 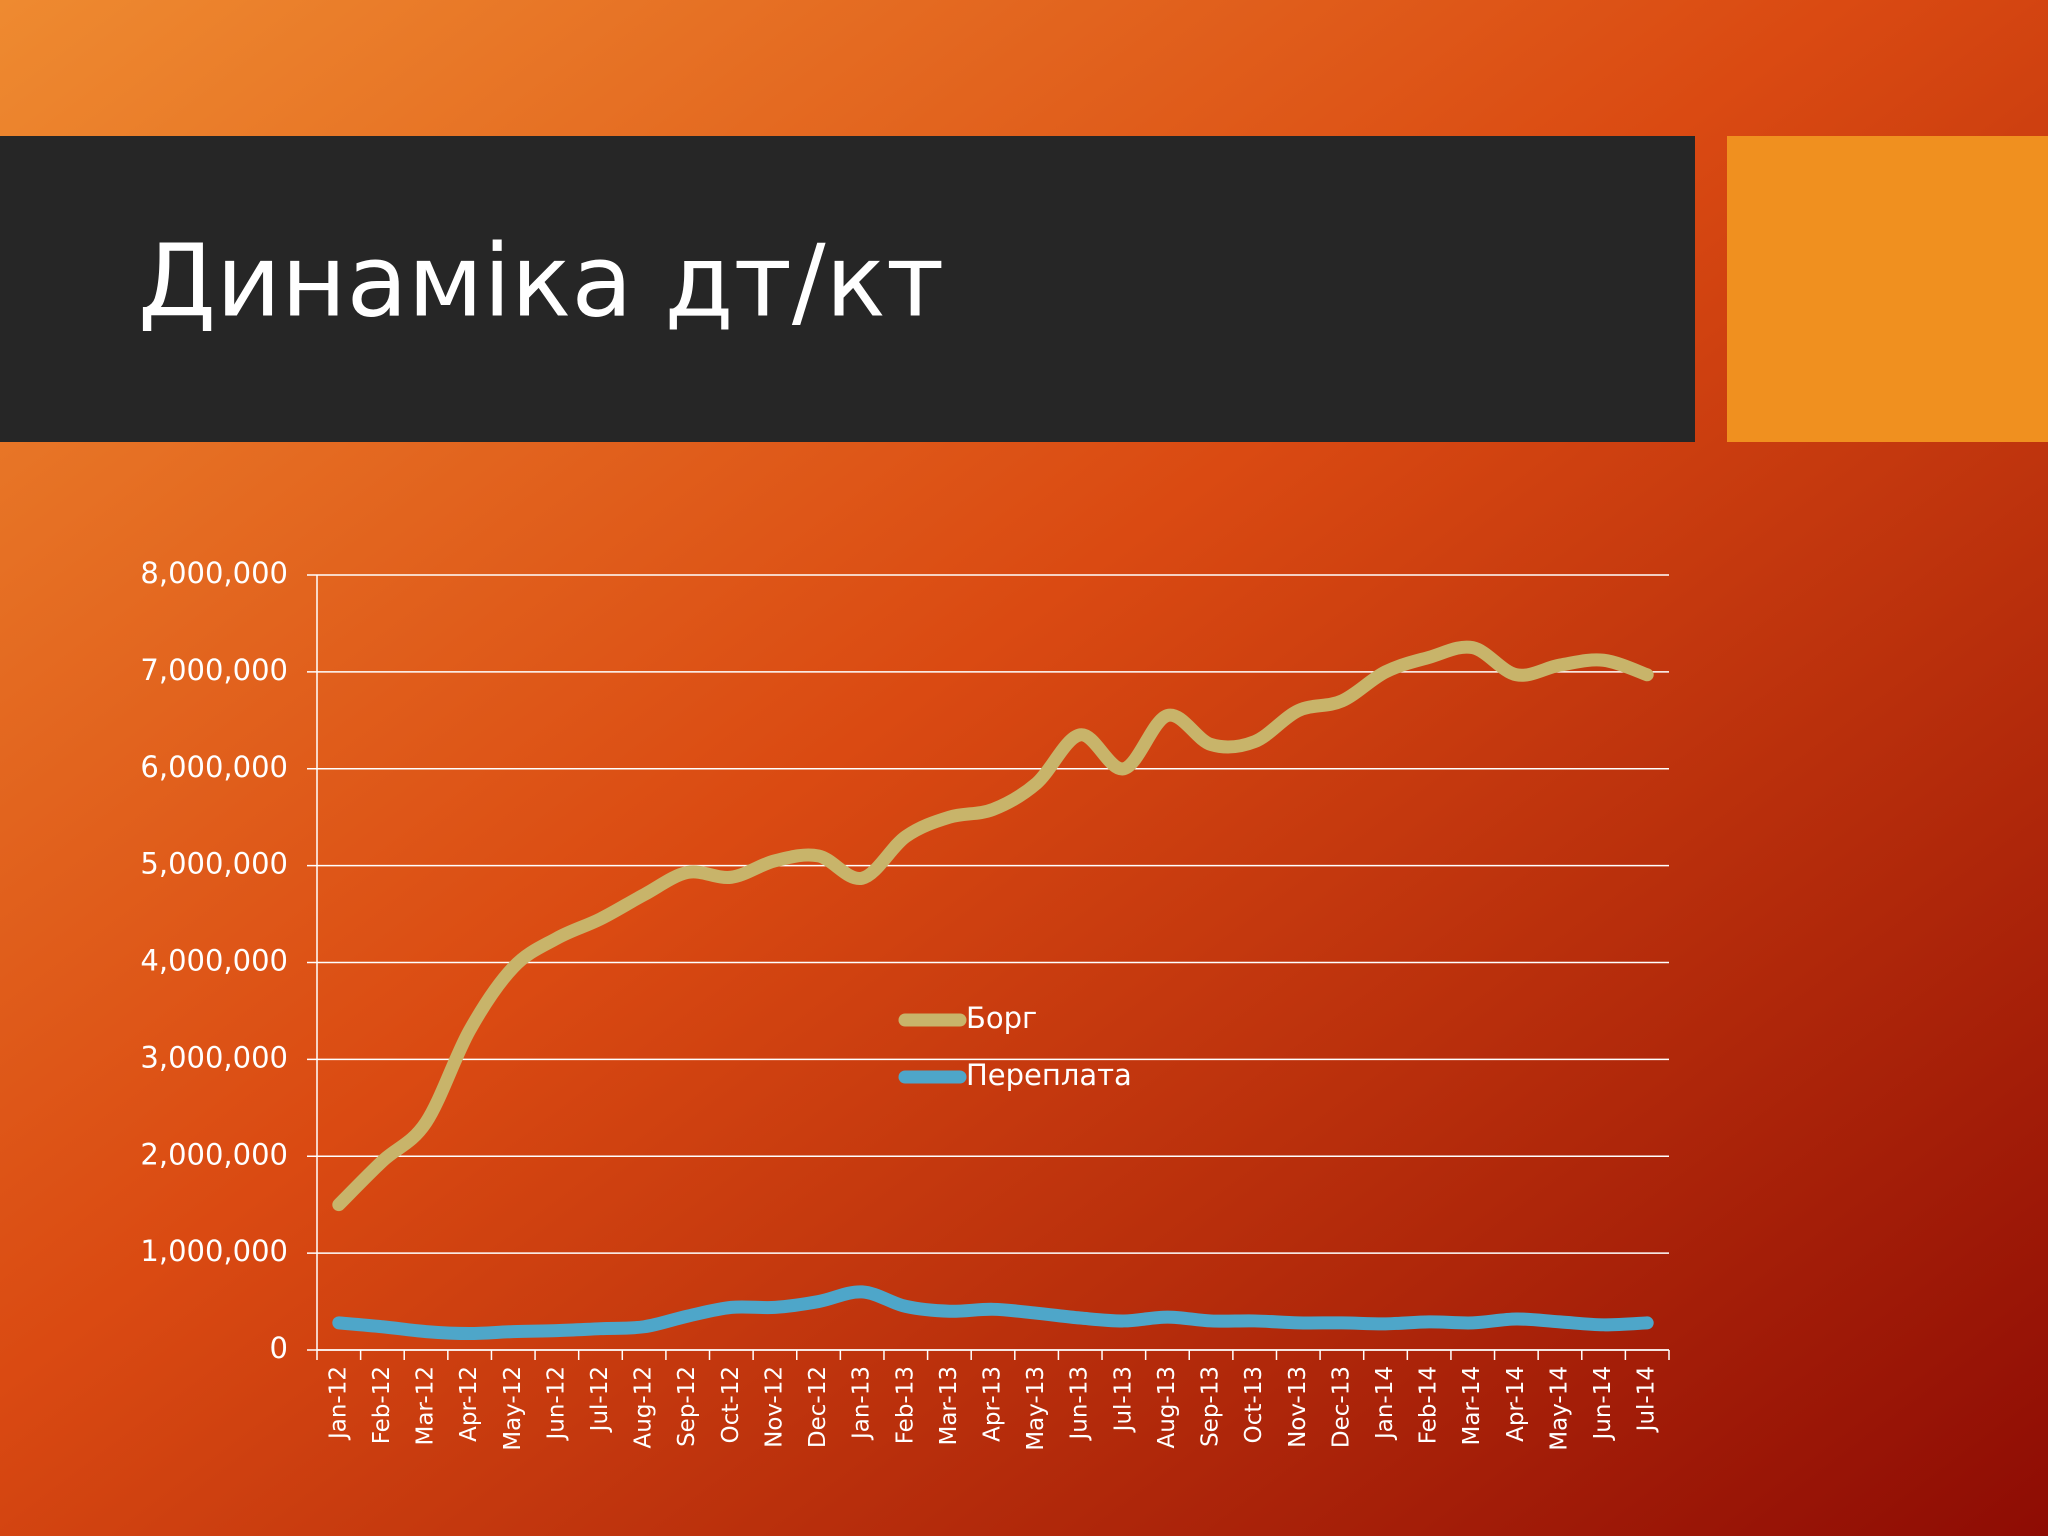 What do you see at coordinates (279, 1348) in the screenshot?
I see `y-tick-label: 0` at bounding box center [279, 1348].